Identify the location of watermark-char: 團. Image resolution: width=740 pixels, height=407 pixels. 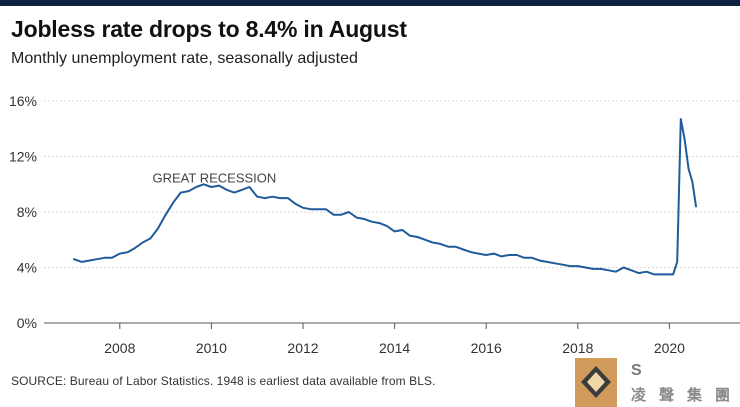
(722, 395).